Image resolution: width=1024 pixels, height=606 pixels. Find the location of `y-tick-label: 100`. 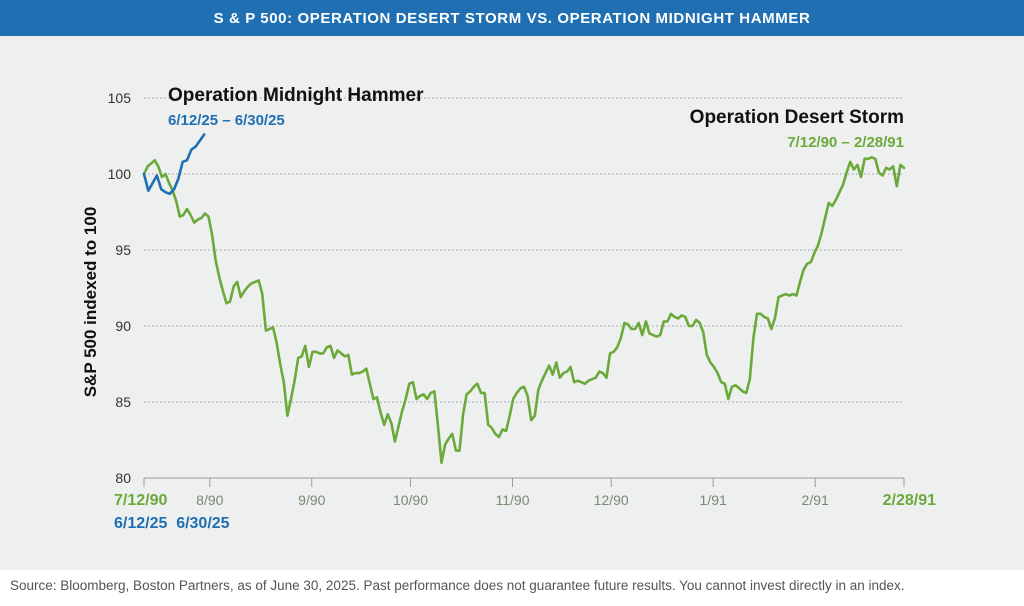

y-tick-label: 100 is located at coordinates (120, 174).